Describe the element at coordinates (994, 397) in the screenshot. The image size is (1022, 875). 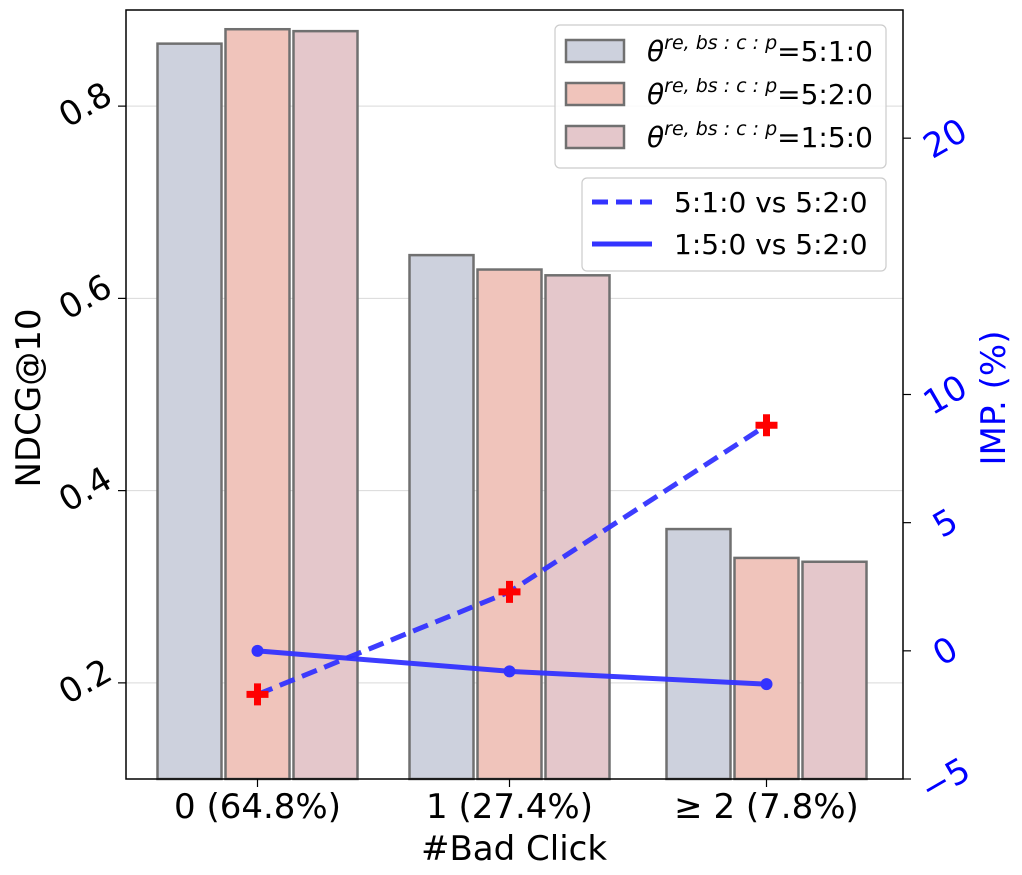
I see `y-axis-right-label: IMP. (%)` at that location.